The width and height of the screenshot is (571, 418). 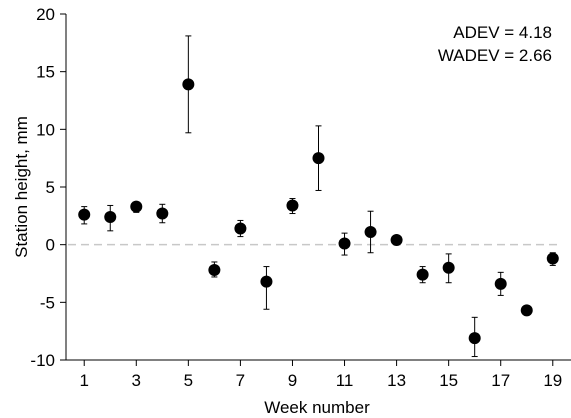 I want to click on x-tick-label: 3, so click(x=136, y=380).